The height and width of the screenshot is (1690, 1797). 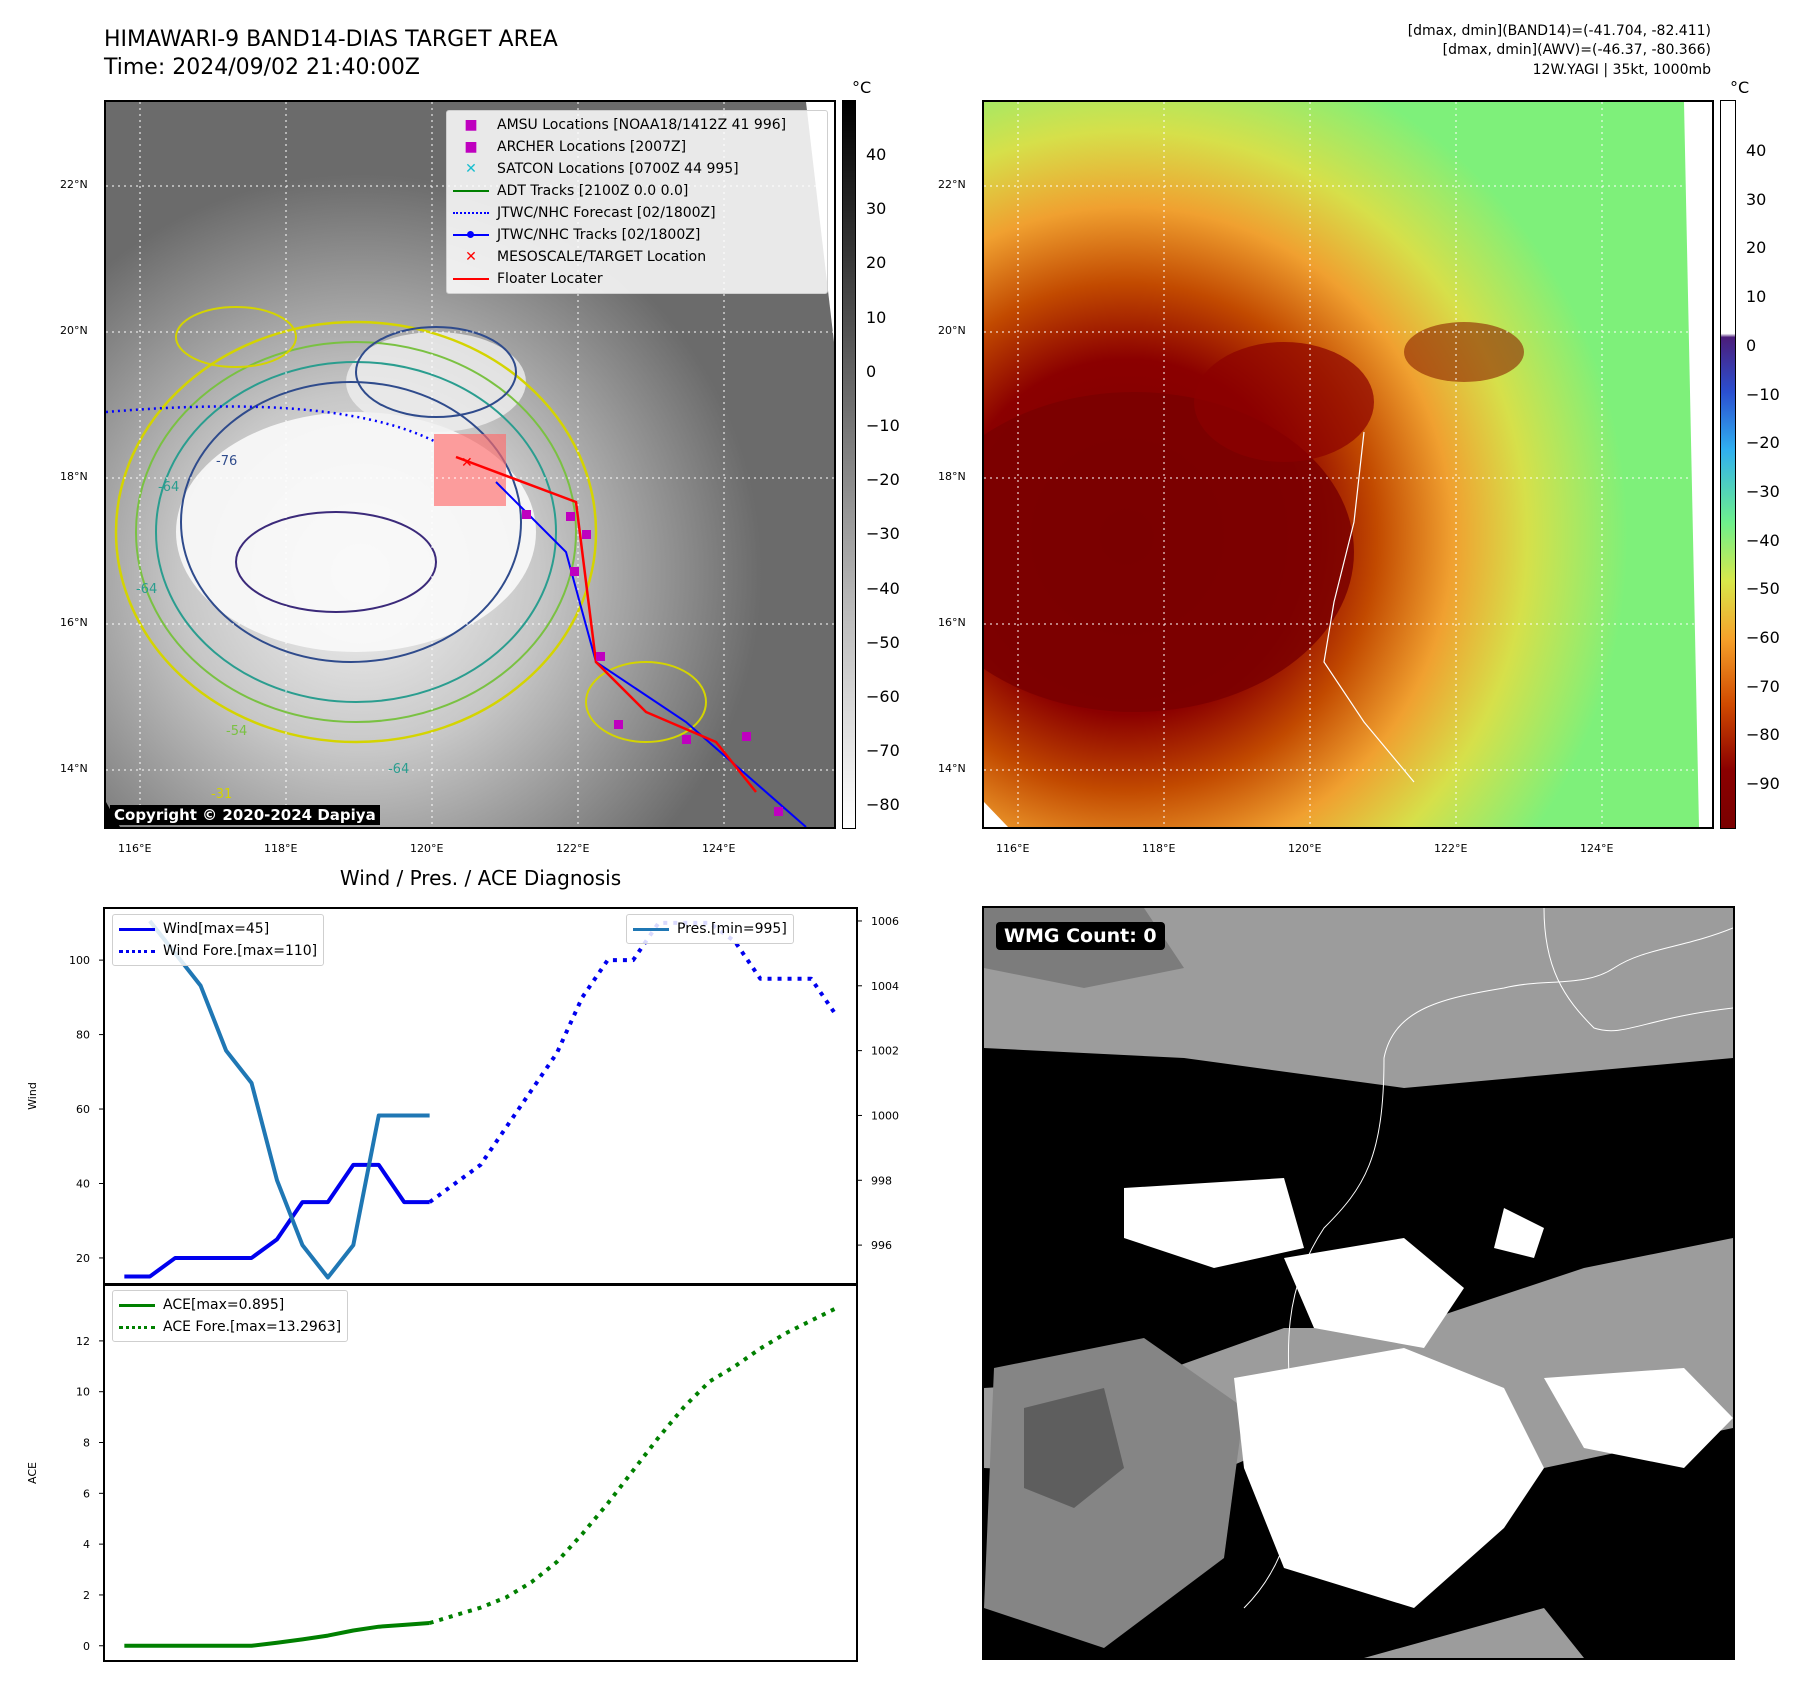 I want to click on colorbar-color, so click(x=1728, y=464).